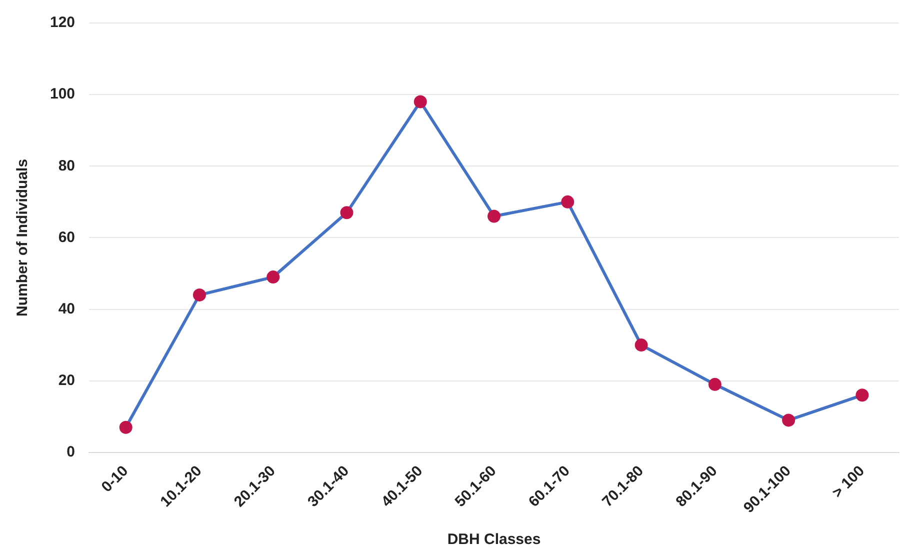 Image resolution: width=919 pixels, height=558 pixels. Describe the element at coordinates (67, 309) in the screenshot. I see `y-tick-label: 40` at that location.